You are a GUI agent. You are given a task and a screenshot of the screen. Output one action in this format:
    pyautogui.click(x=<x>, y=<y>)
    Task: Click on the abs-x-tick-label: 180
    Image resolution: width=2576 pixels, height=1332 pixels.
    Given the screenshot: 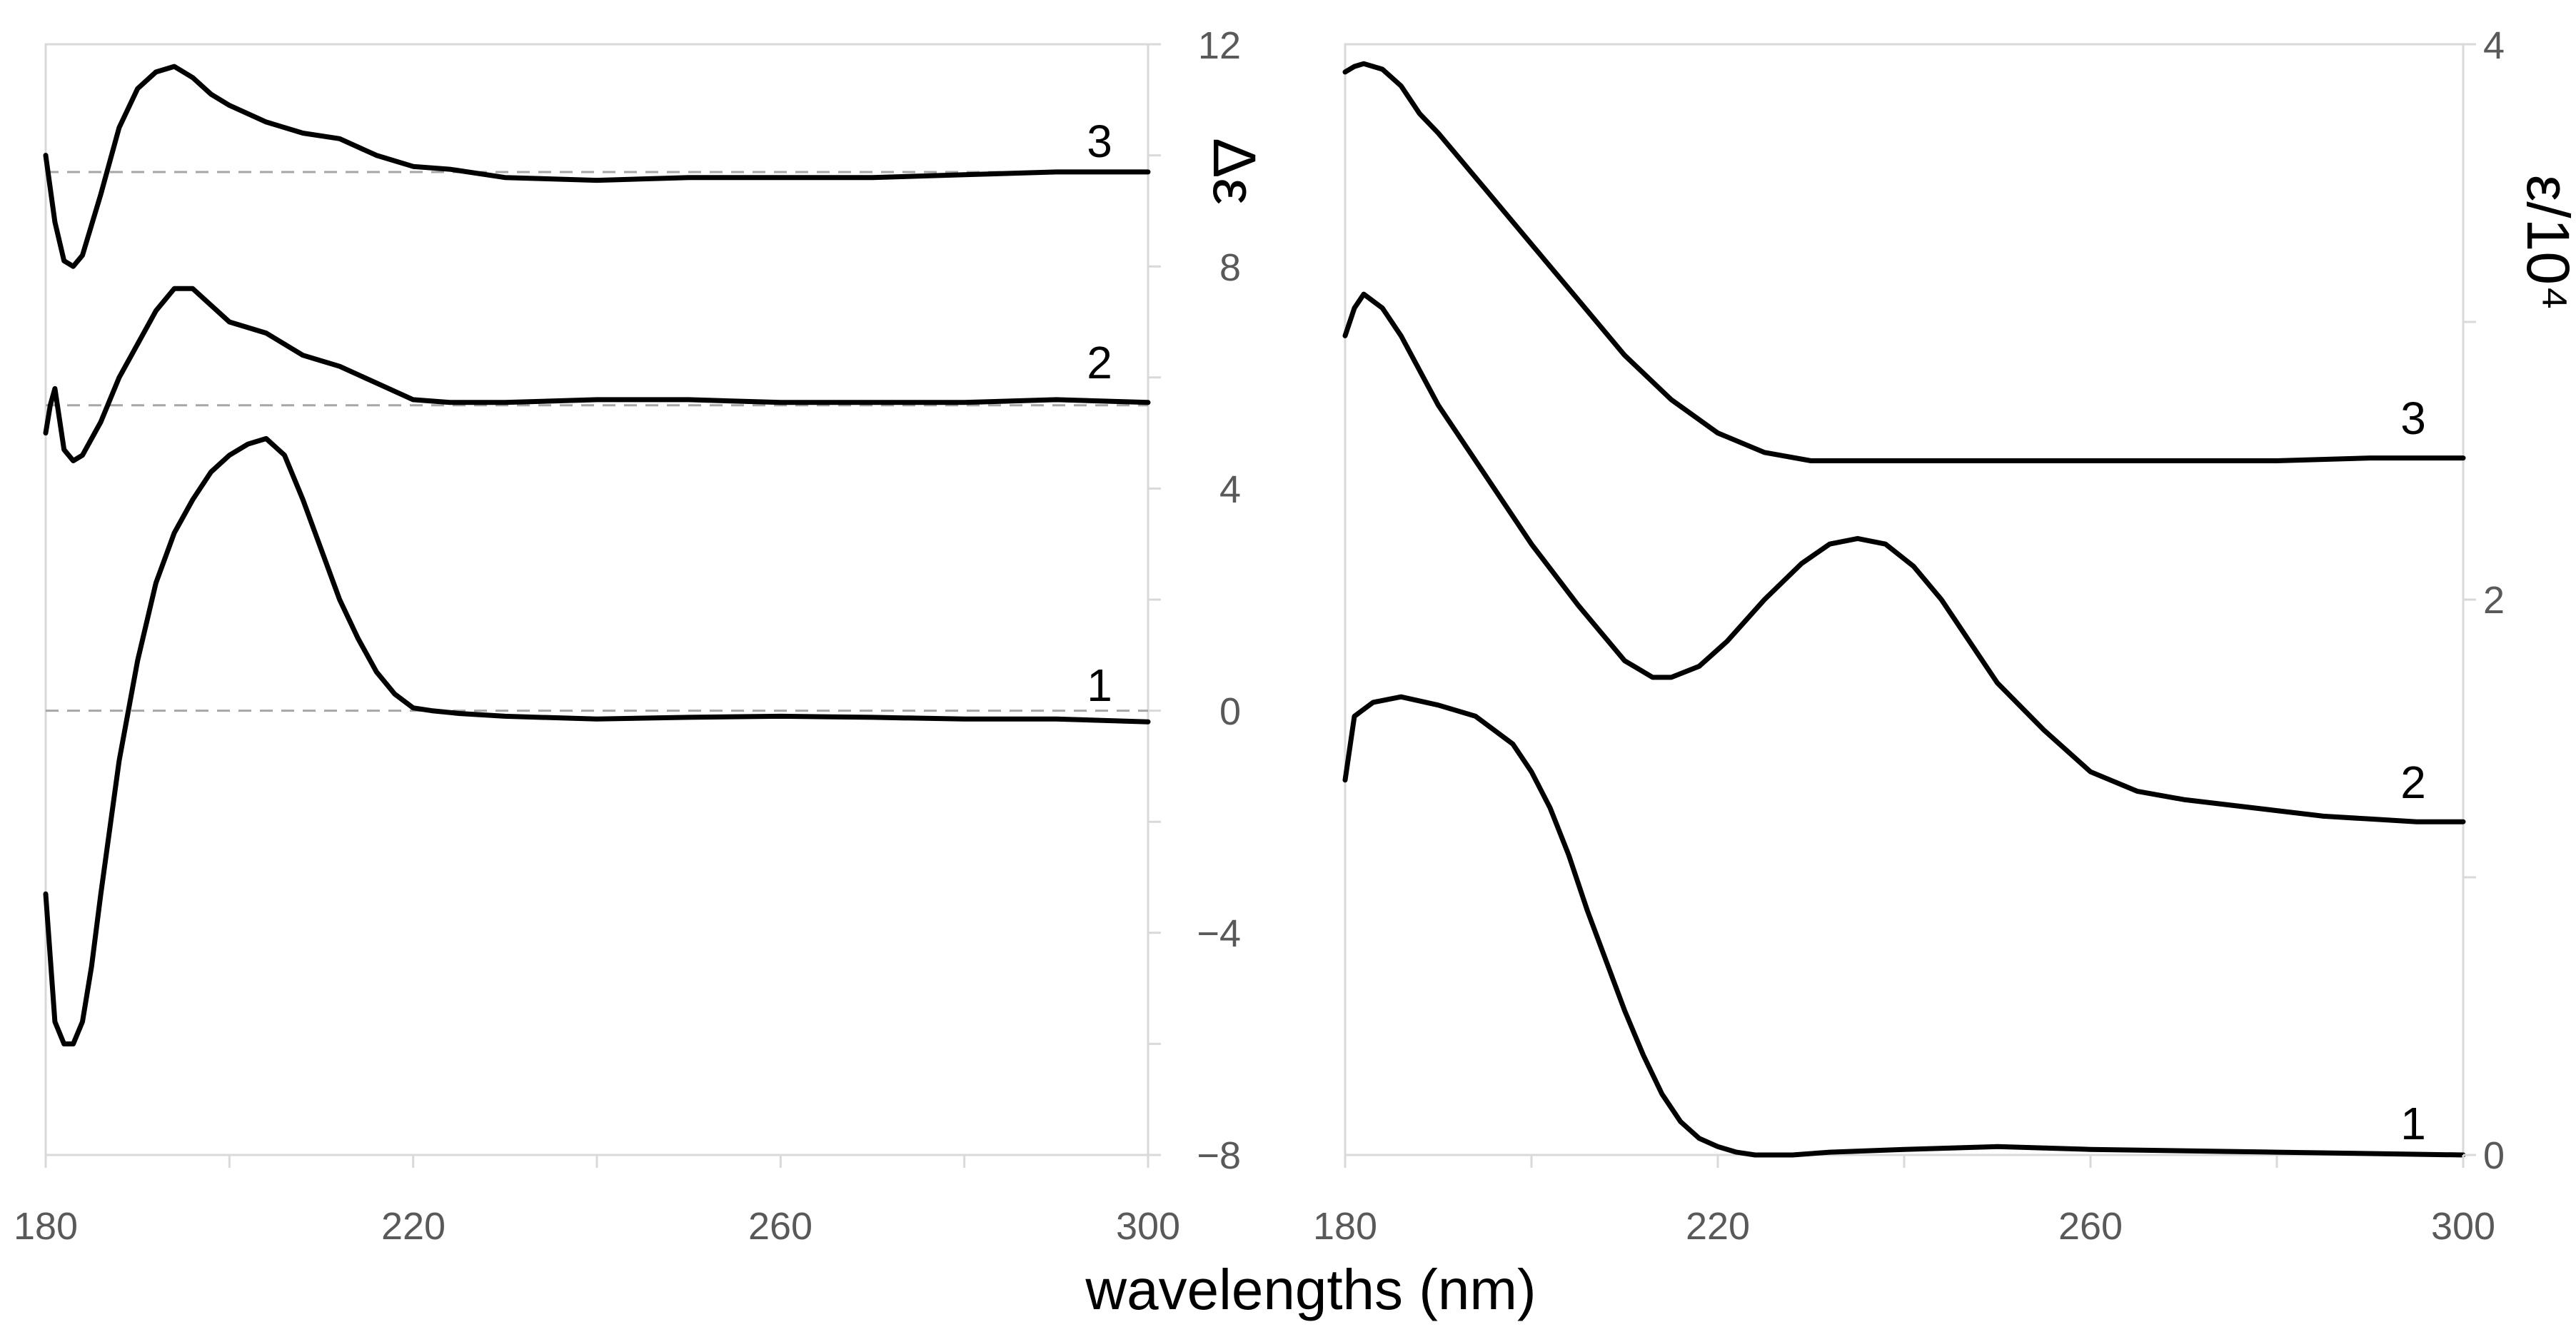 What is the action you would take?
    pyautogui.click(x=1345, y=1226)
    